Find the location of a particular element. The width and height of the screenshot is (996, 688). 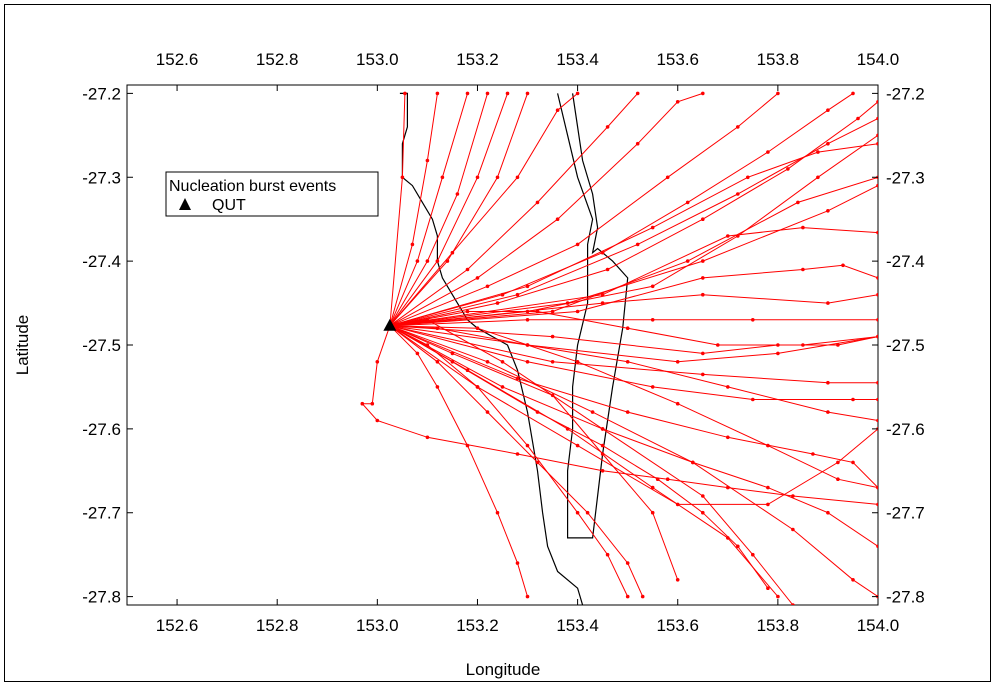

x-tick-label-bottom: 153.8 is located at coordinates (778, 625).